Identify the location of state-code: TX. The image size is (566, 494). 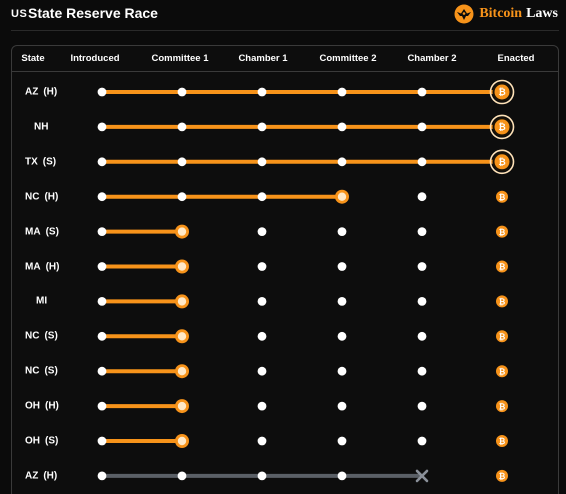
(31, 162).